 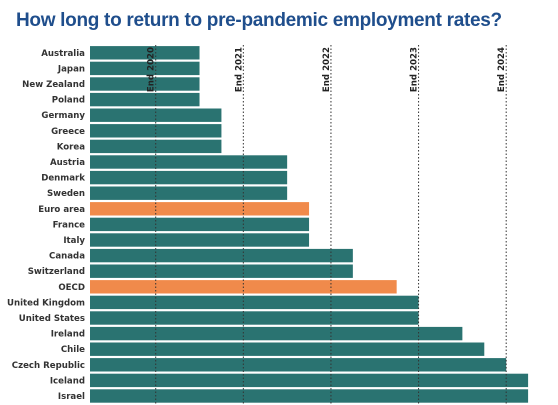 What do you see at coordinates (63, 54) in the screenshot?
I see `category-label-australia: Australia` at bounding box center [63, 54].